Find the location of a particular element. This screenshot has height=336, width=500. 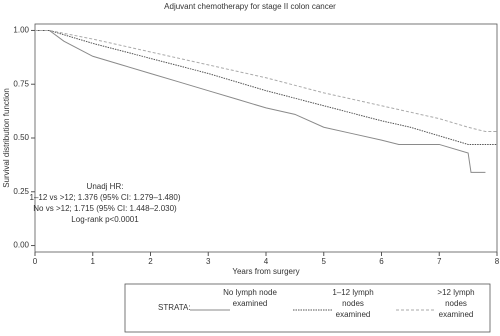

annotation: No vs >12; 1.715 (95% CI: 1.448–2.030) is located at coordinates (105, 208).